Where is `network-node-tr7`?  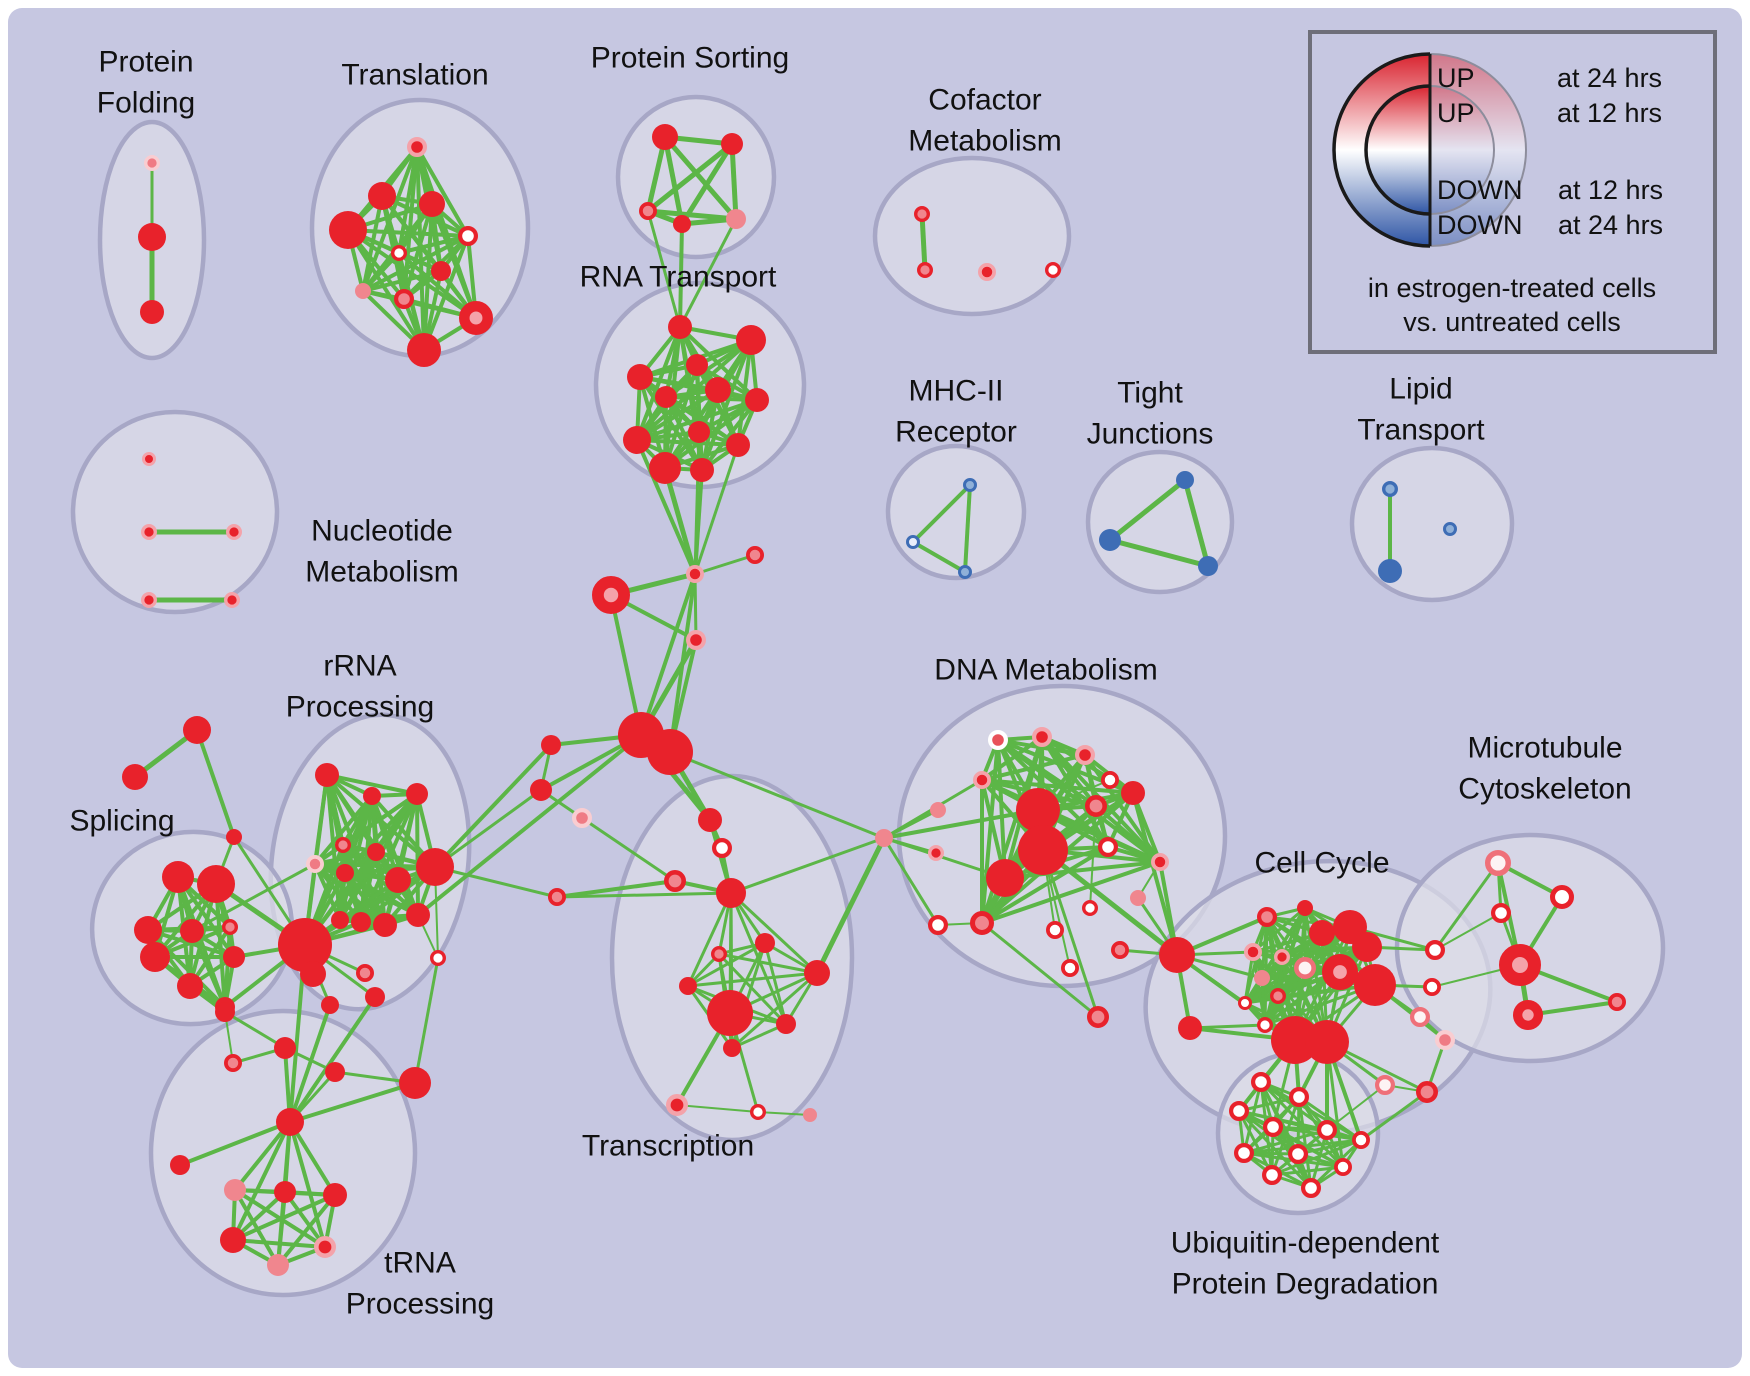
network-node-tr7 is located at coordinates (180, 1165).